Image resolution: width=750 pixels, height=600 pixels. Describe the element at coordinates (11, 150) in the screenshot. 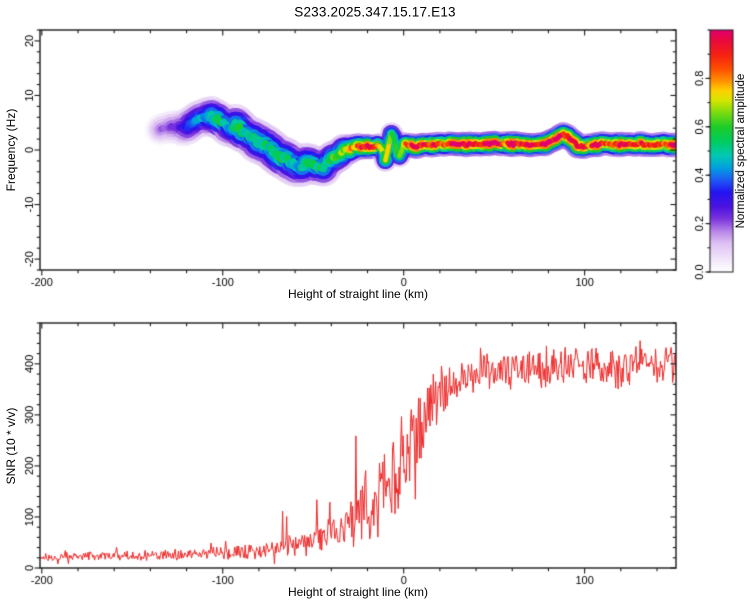

I see `spectrogram-y-axis-label: Frequency (Hz)` at that location.